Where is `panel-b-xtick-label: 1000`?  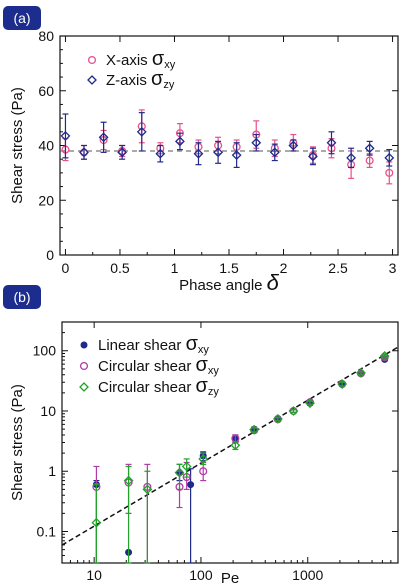 panel-b-xtick-label: 1000 is located at coordinates (307, 575).